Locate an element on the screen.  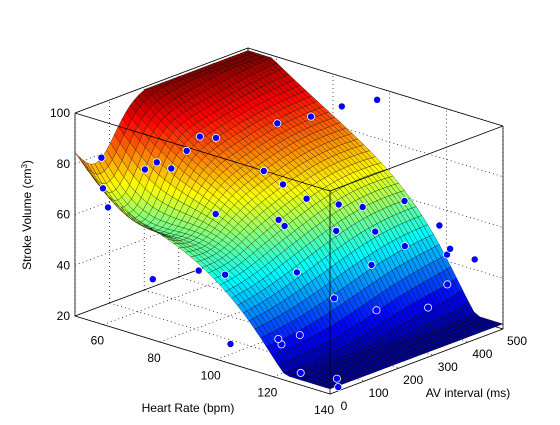
x-tick-label: 80 is located at coordinates (154, 358).